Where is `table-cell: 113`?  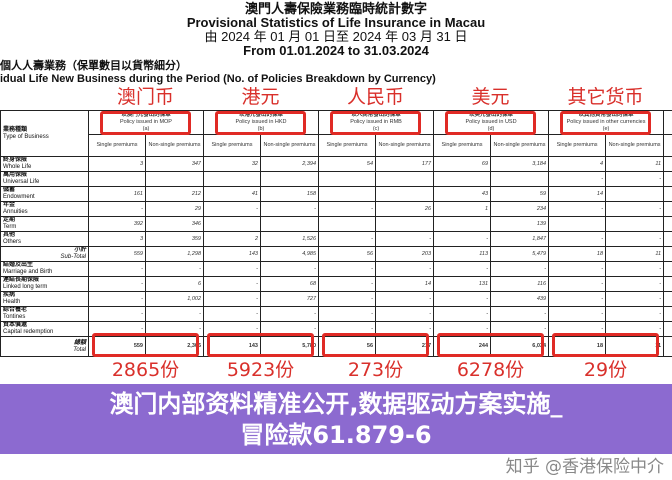
table-cell: 113 is located at coordinates (462, 254).